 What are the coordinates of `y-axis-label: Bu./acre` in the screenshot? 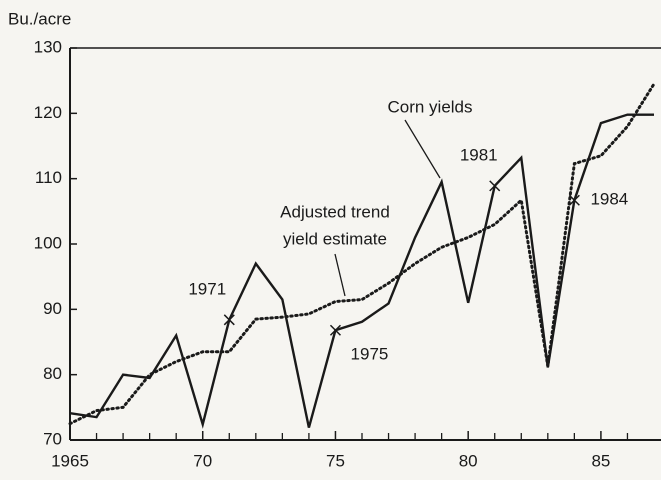 It's located at (39, 18).